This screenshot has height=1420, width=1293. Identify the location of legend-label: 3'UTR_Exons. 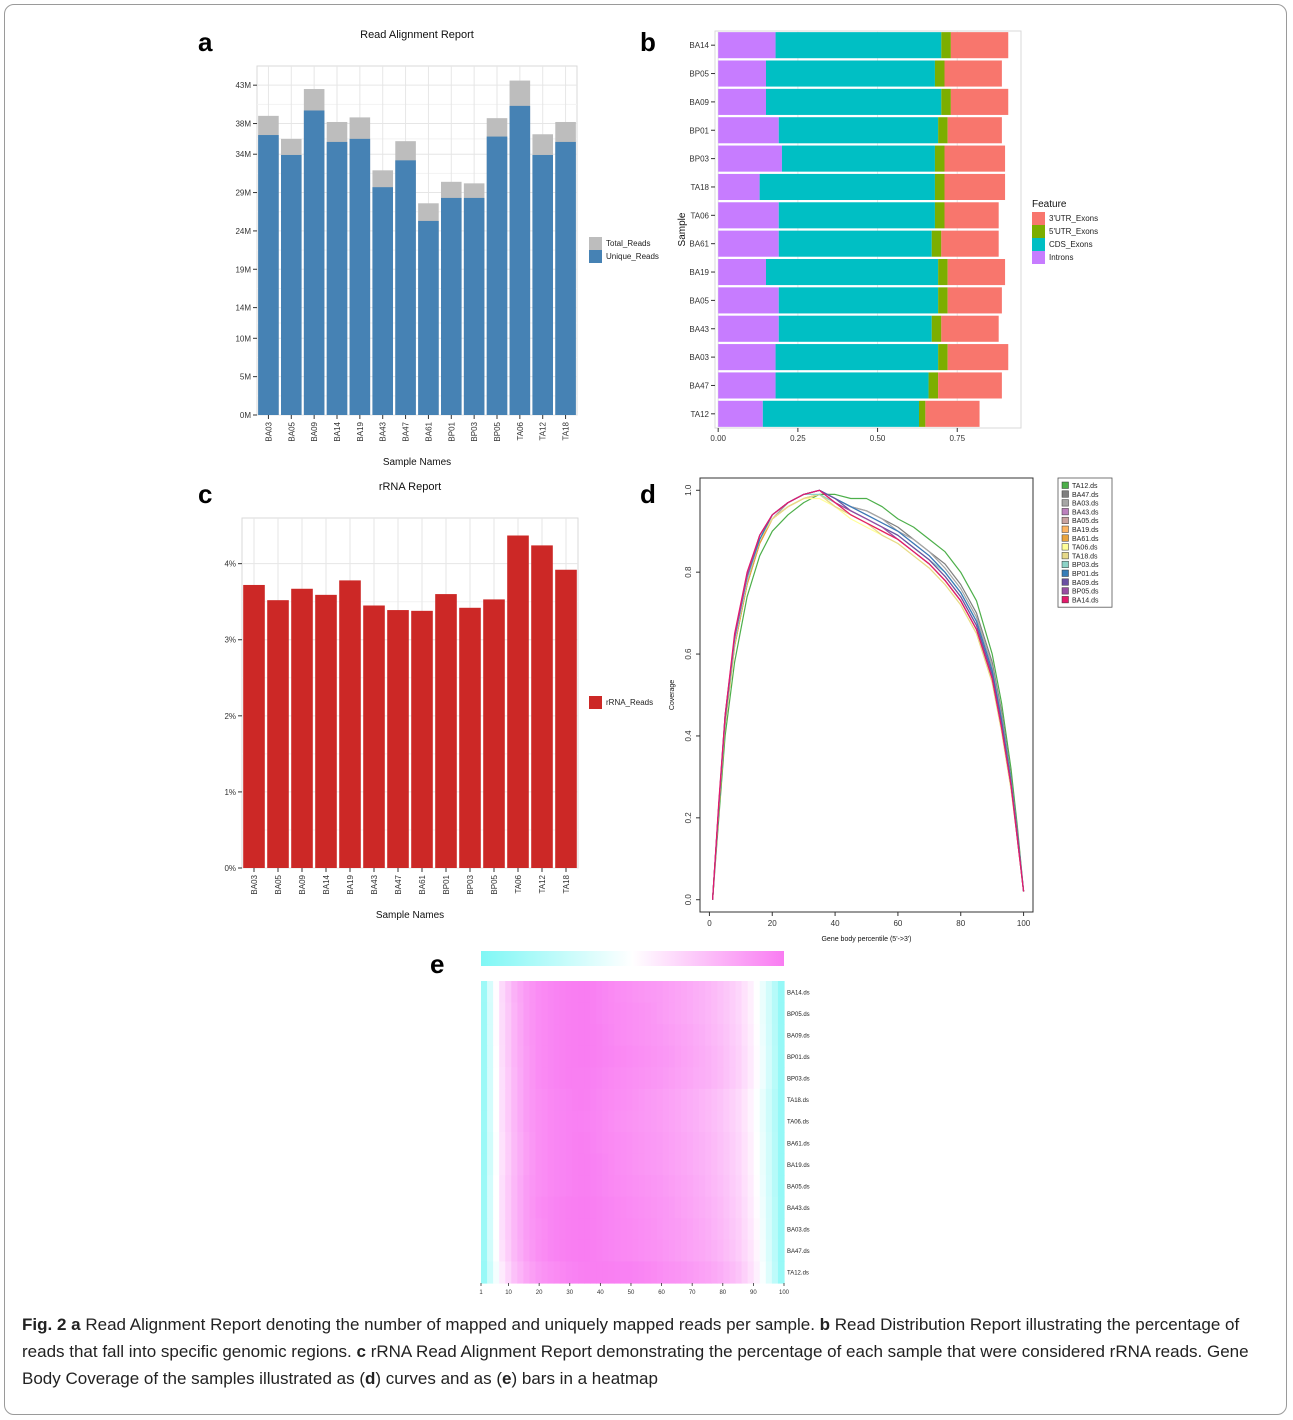
(1073, 218).